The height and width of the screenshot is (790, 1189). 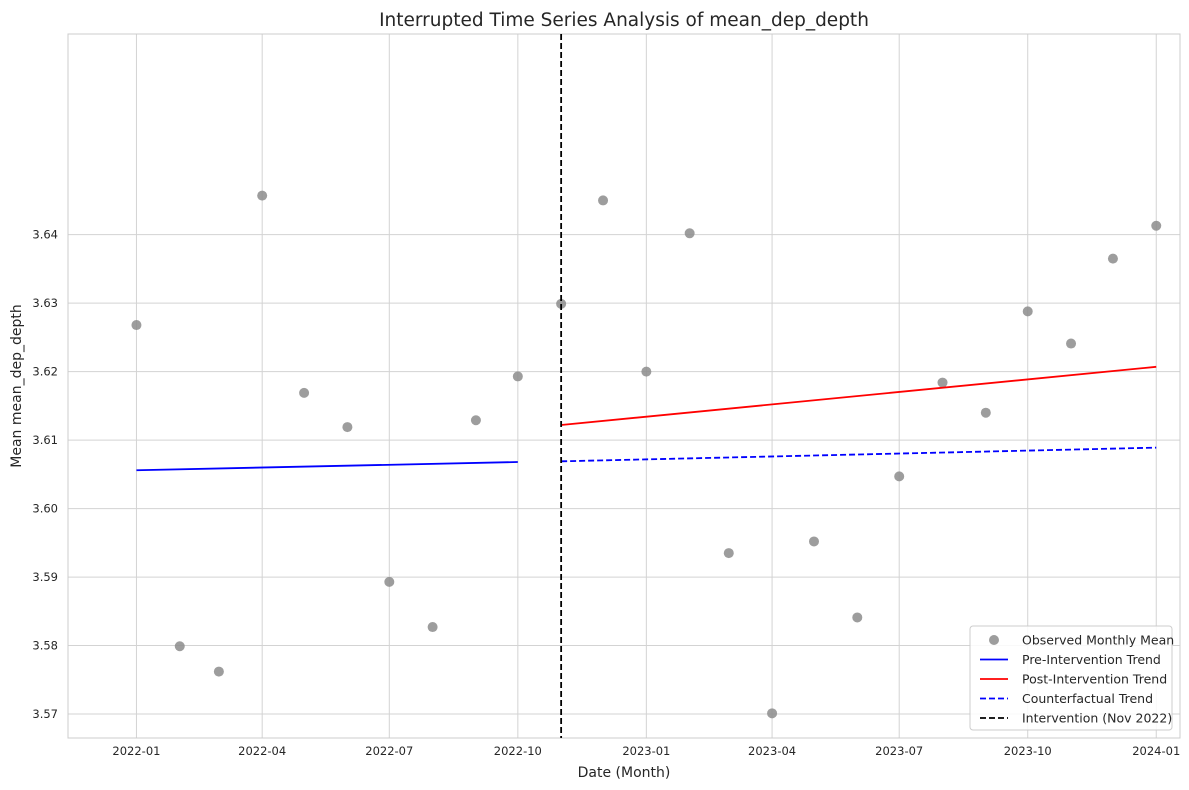 I want to click on x-tick-label: 2023-10, so click(x=1028, y=751).